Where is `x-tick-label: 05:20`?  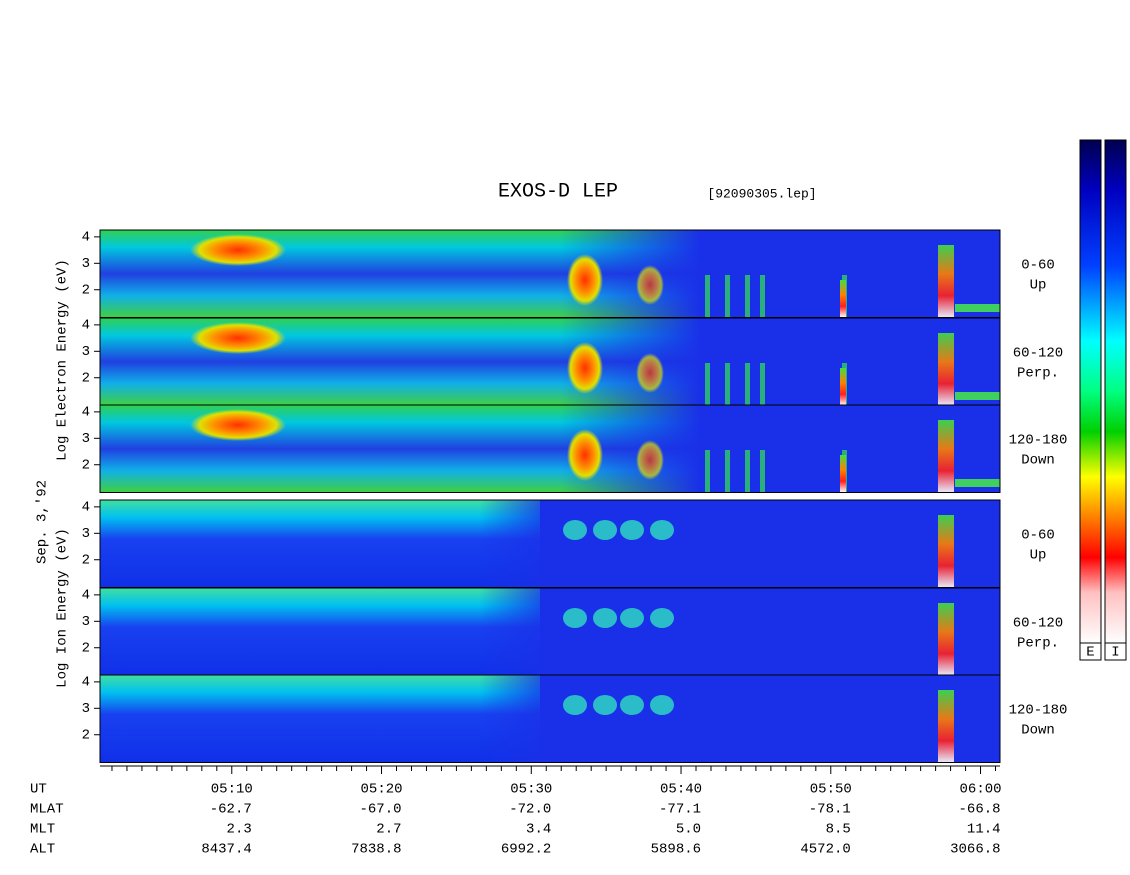
x-tick-label: 05:20 is located at coordinates (382, 790).